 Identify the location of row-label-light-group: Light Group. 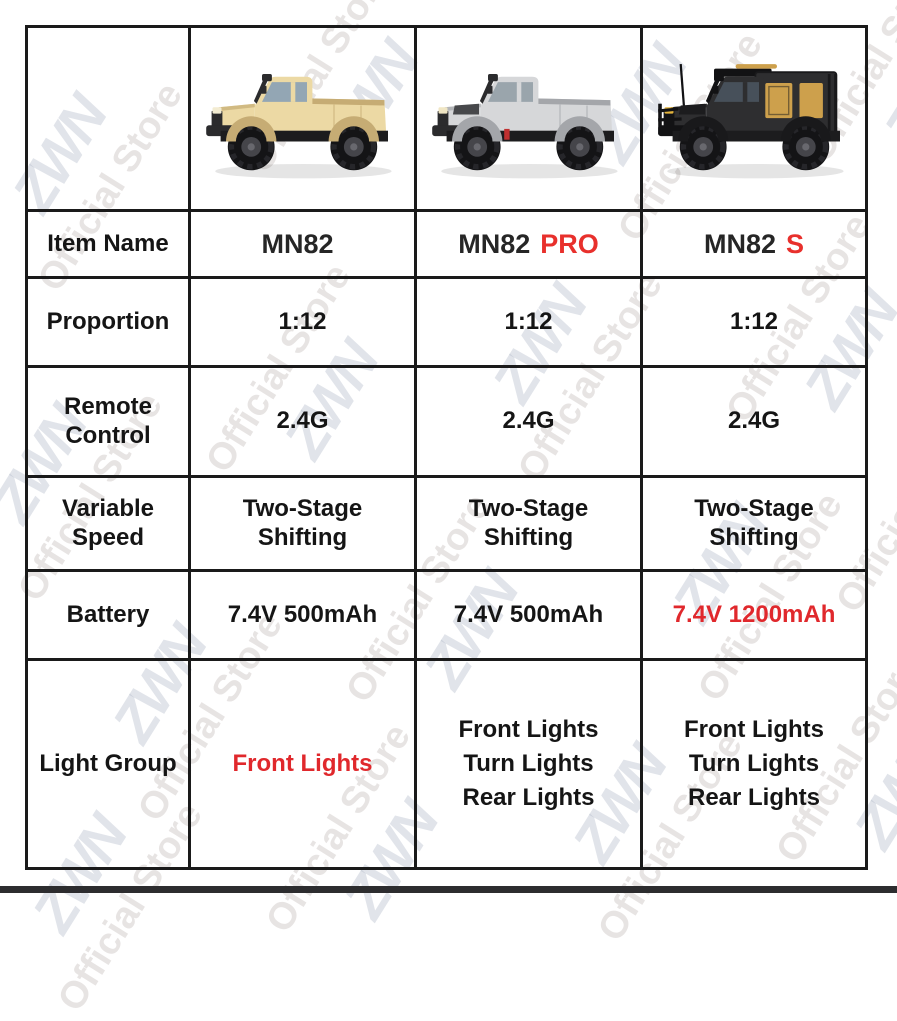
(109, 764).